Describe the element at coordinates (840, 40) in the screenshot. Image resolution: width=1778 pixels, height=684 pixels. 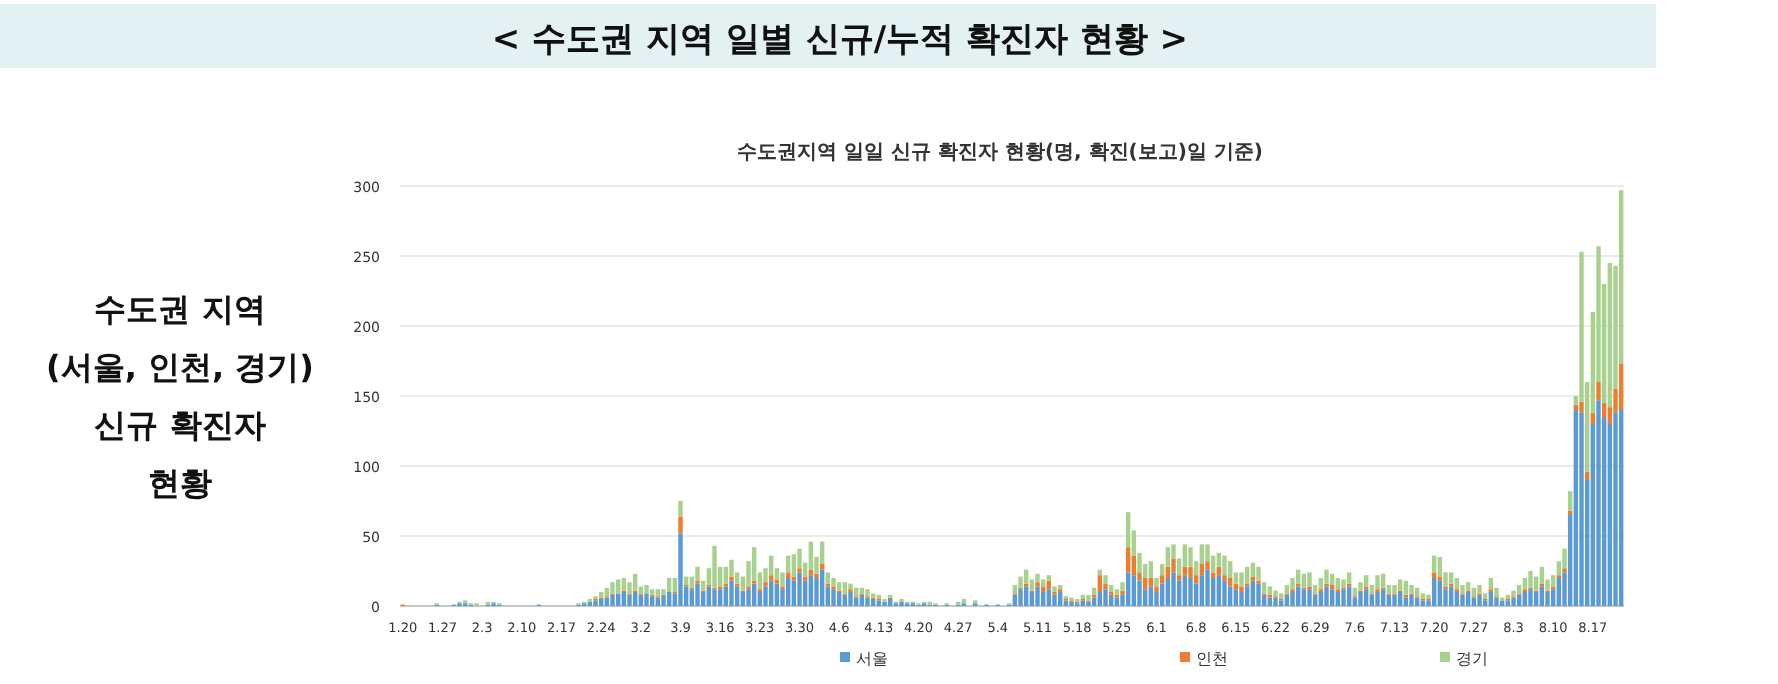
I see `chart-title: < 수도권 지역 일별 신규/누적 확진자 현황 >` at that location.